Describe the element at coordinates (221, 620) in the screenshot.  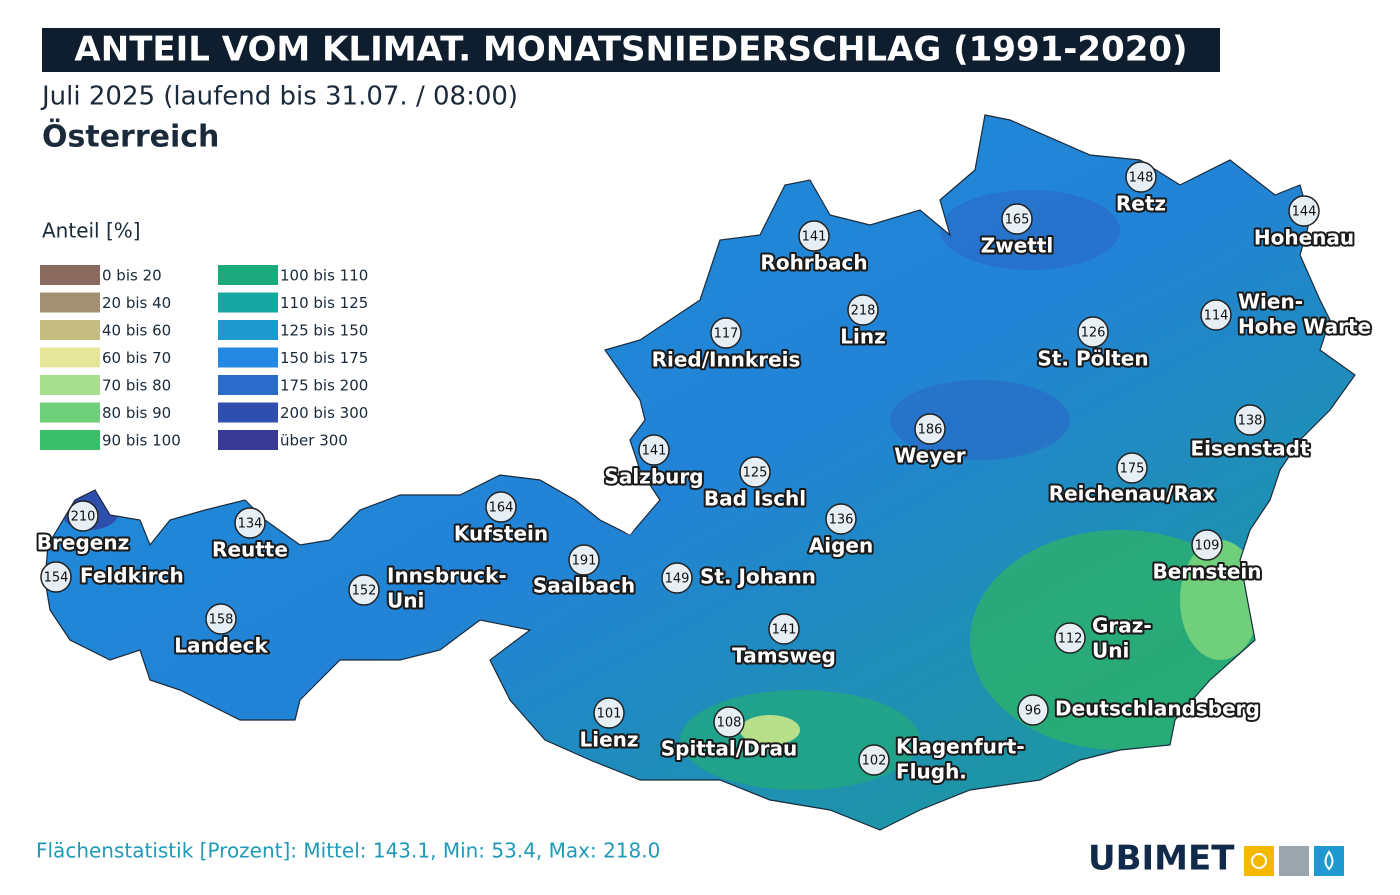
I see `station-value: 158` at that location.